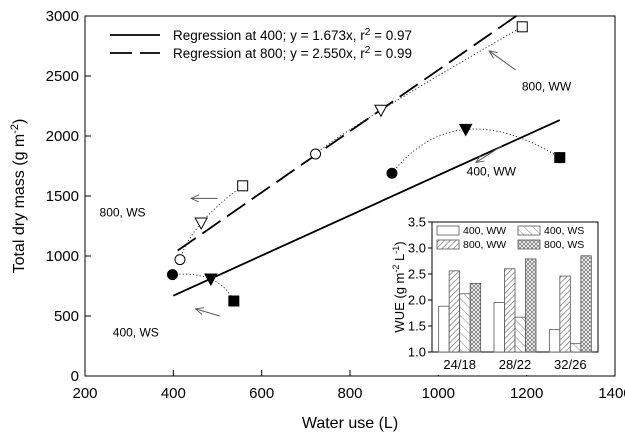 This screenshot has width=625, height=436. What do you see at coordinates (62, 196) in the screenshot?
I see `y-tick-label: 1500` at bounding box center [62, 196].